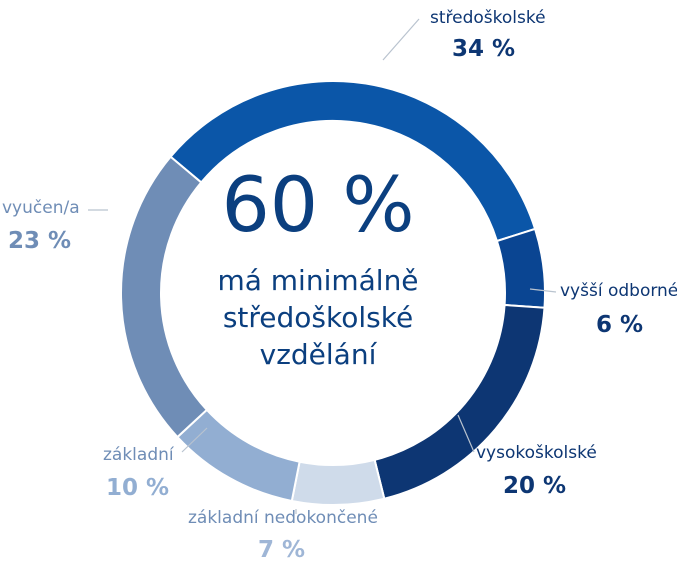  I want to click on center-value: 60 %, so click(318, 204).